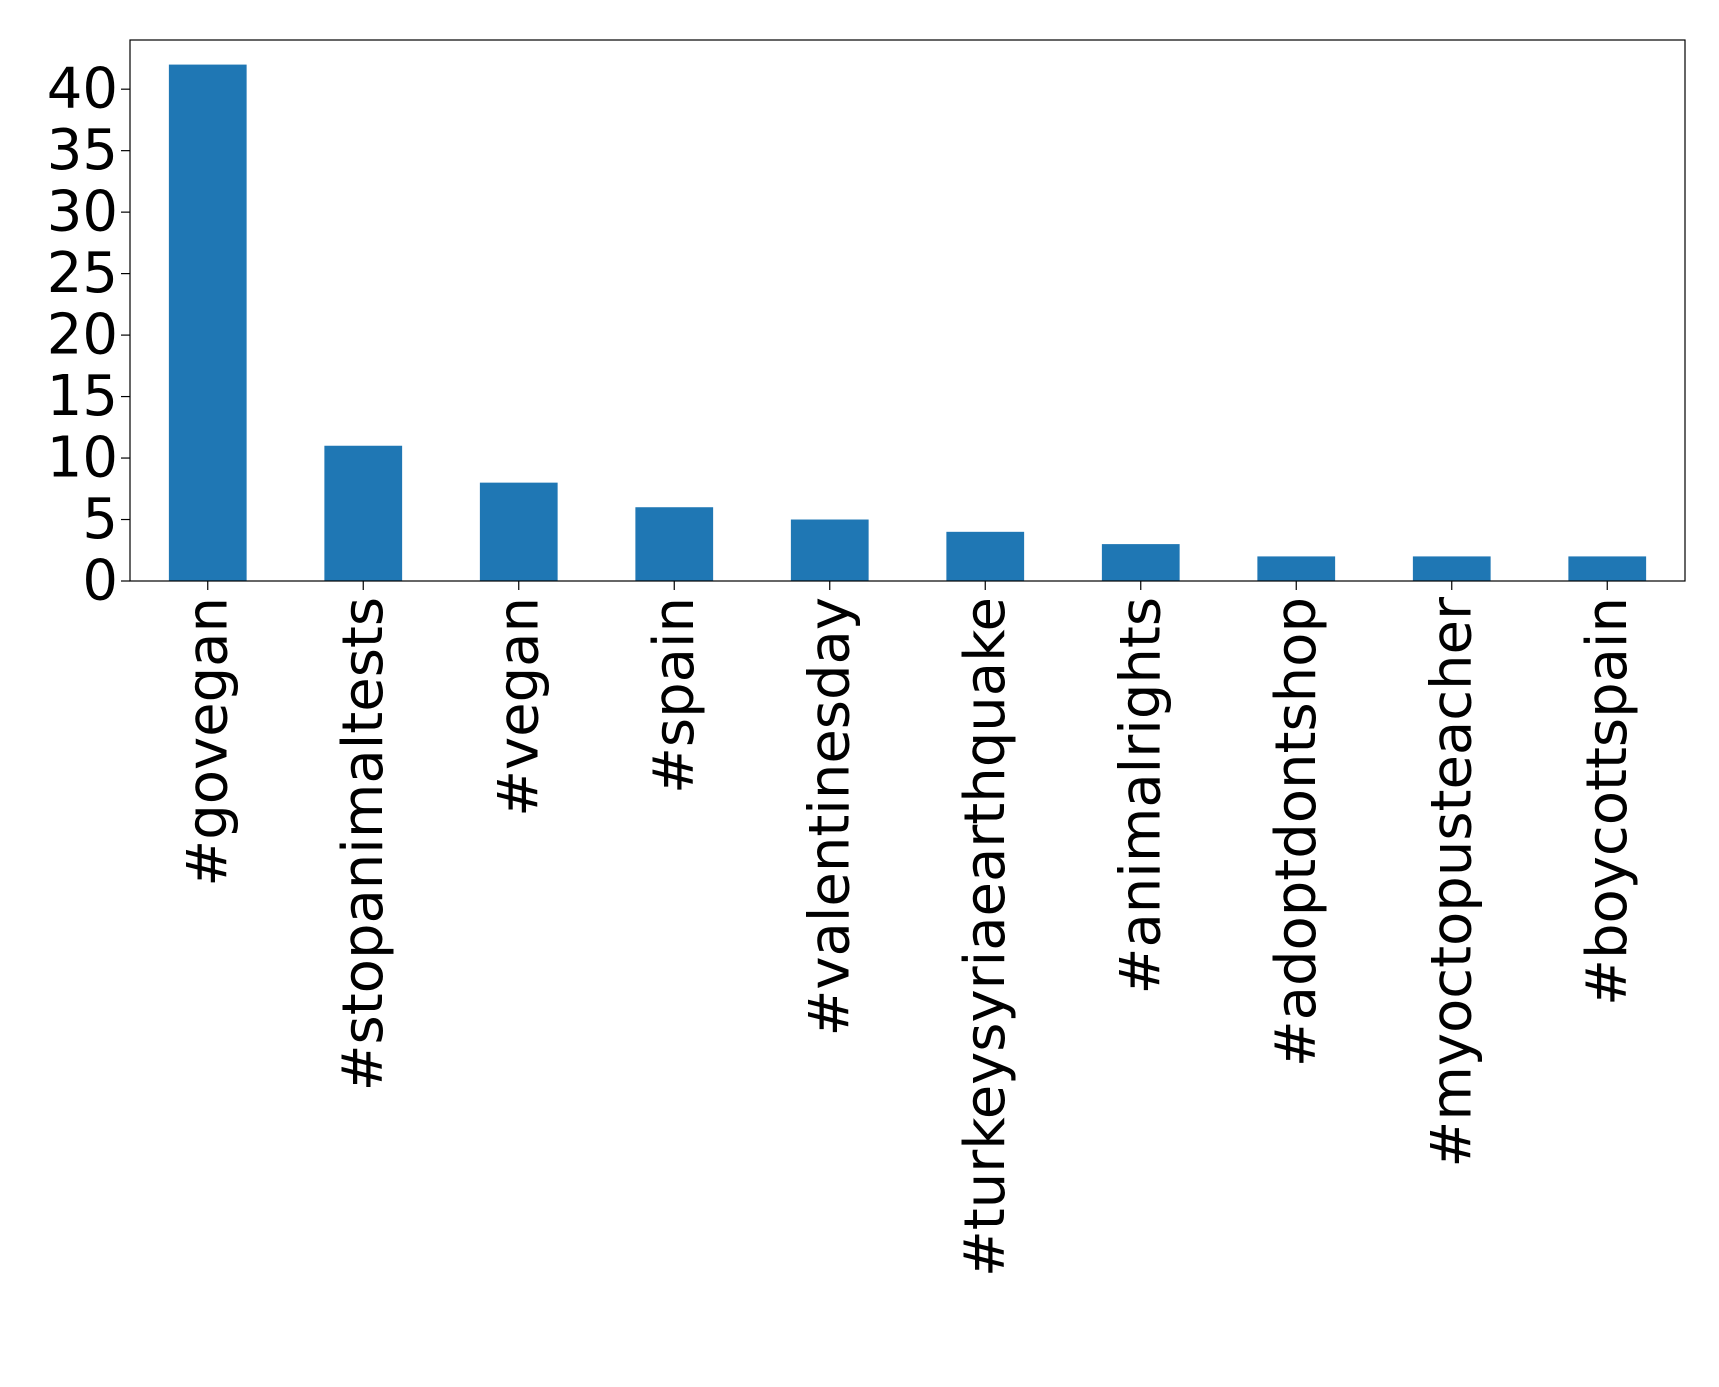 The image size is (1719, 1387). Describe the element at coordinates (363, 844) in the screenshot. I see `x-tick-label: #stopanimaltests` at that location.